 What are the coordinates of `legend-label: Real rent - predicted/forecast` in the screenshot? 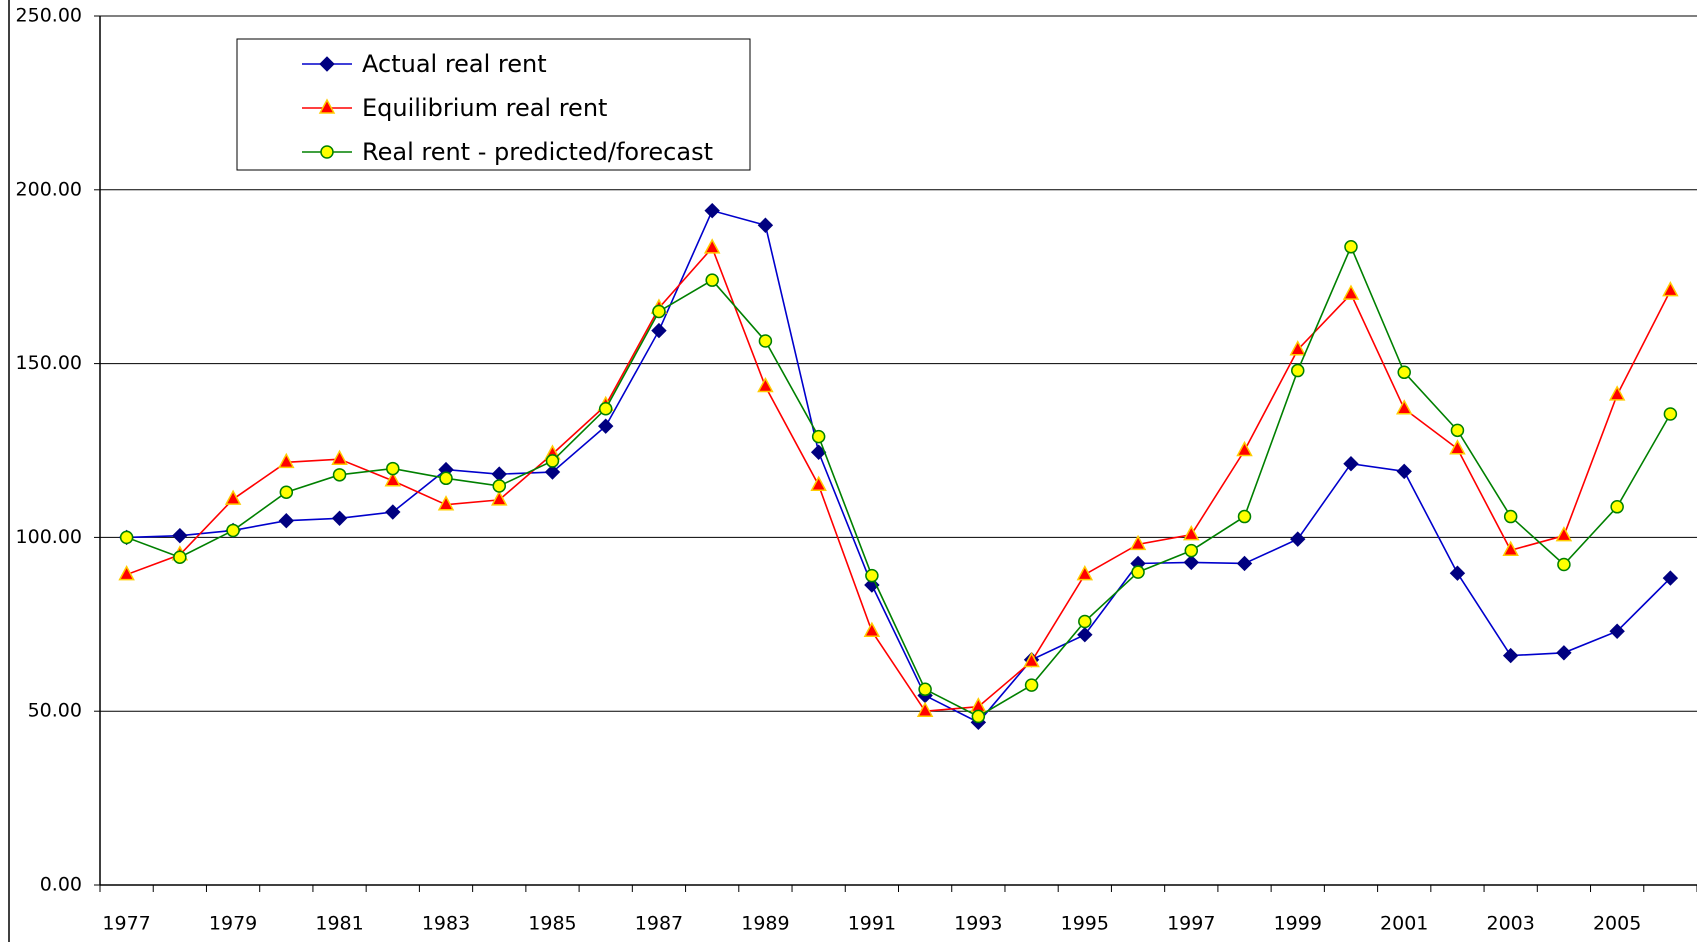 It's located at (537, 152).